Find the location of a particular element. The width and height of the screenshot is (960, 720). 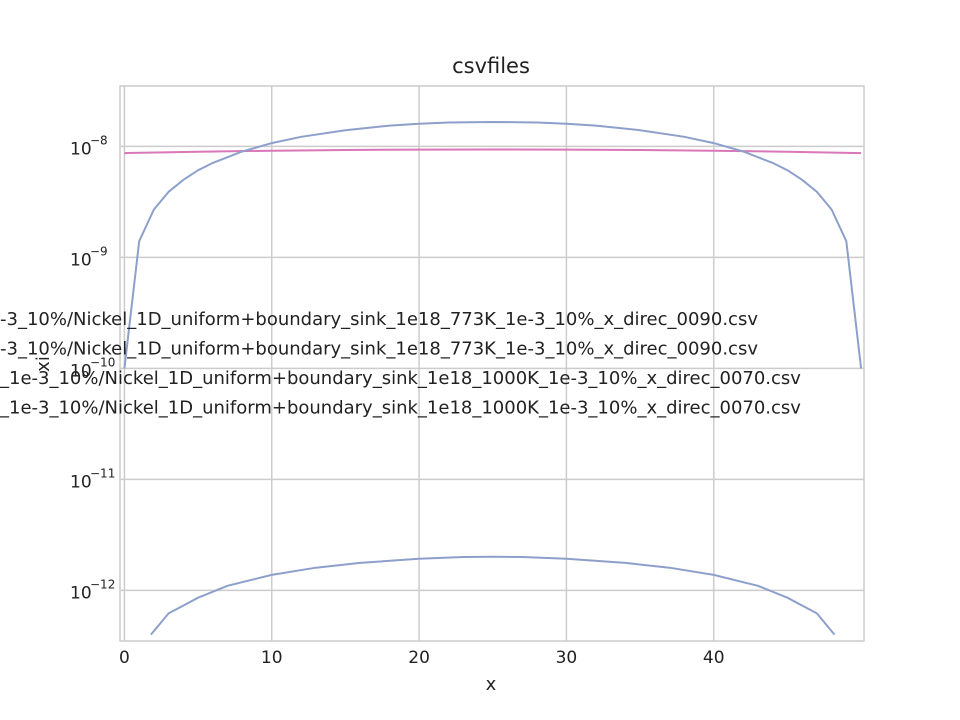

chart-title: csvfiles is located at coordinates (491, 66).